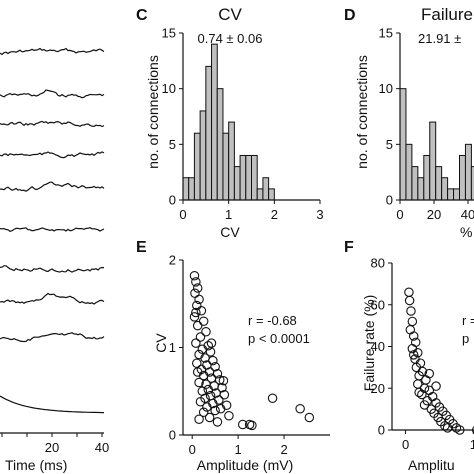  Describe the element at coordinates (274, 214) in the screenshot. I see `x-tick-label: 2` at that location.